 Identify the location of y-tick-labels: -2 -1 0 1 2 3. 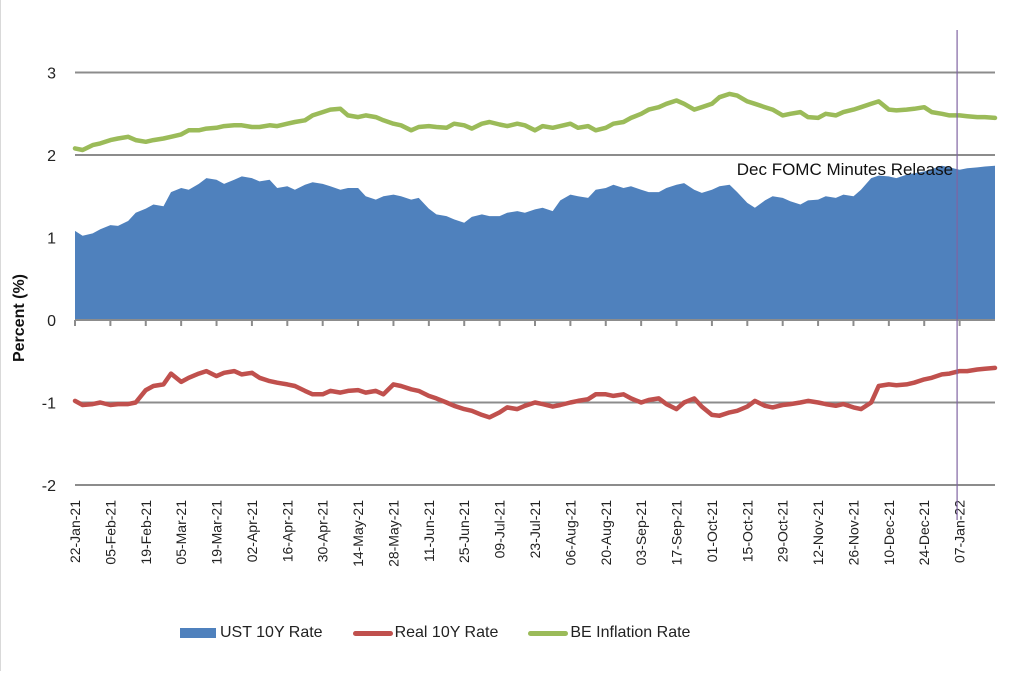
(49, 281).